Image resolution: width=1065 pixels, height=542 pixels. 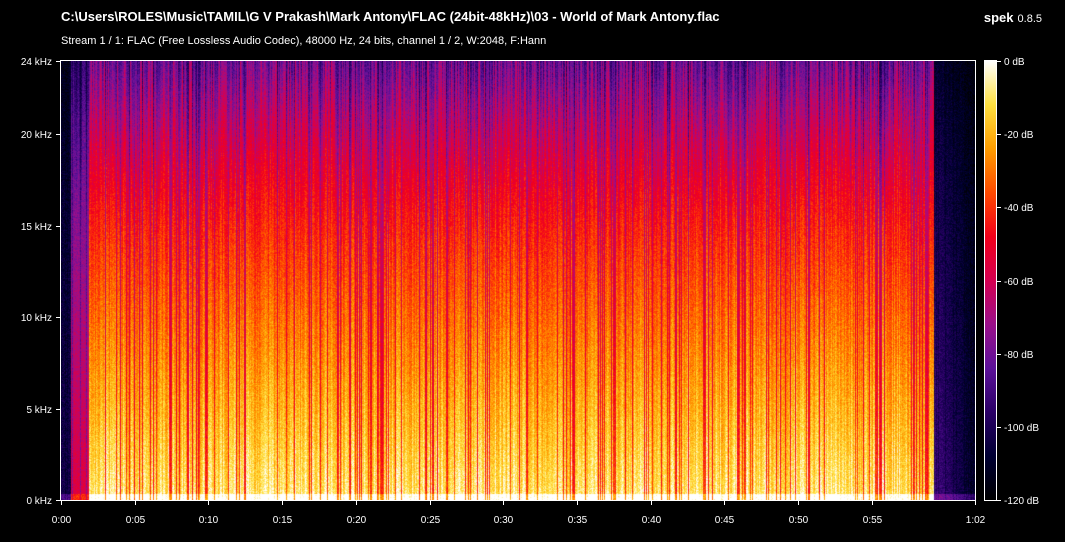 I want to click on freq-tick-label: 0 kHz, so click(x=39, y=501).